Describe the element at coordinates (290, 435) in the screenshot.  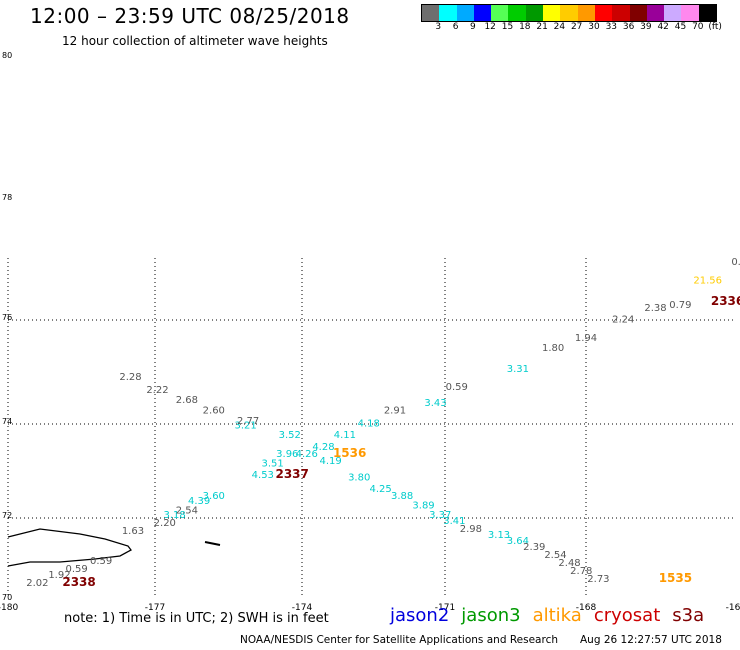
I see `data-label-jason3: 3.52` at that location.